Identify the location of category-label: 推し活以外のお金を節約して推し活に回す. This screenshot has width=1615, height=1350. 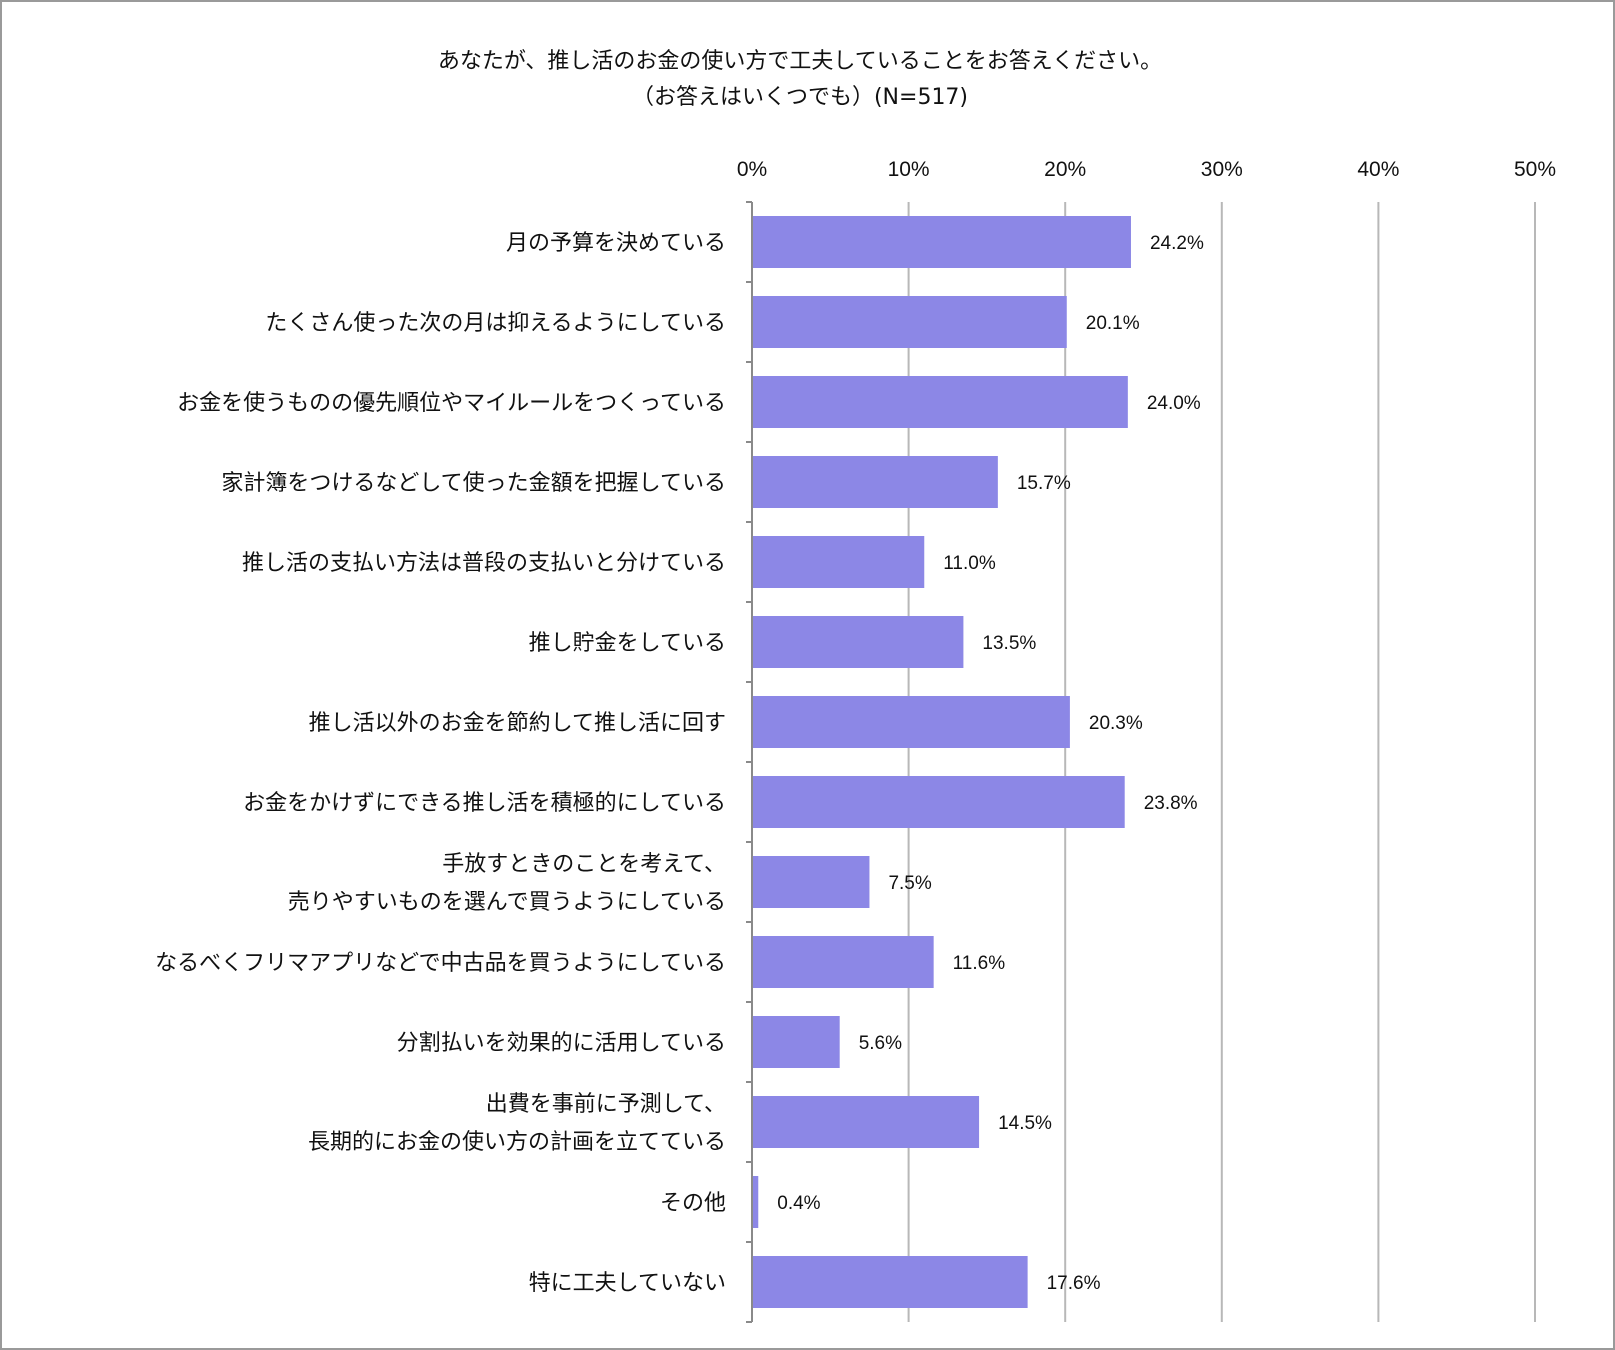
(517, 723).